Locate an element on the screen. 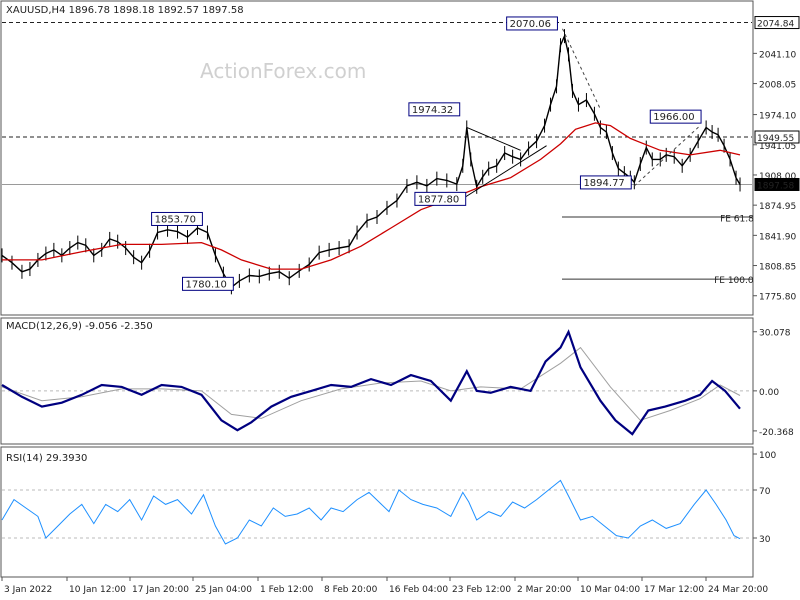 This screenshot has height=600, width=800. macd-title: MACD(12,26,9) -9.056 -2.350 is located at coordinates (79, 326).